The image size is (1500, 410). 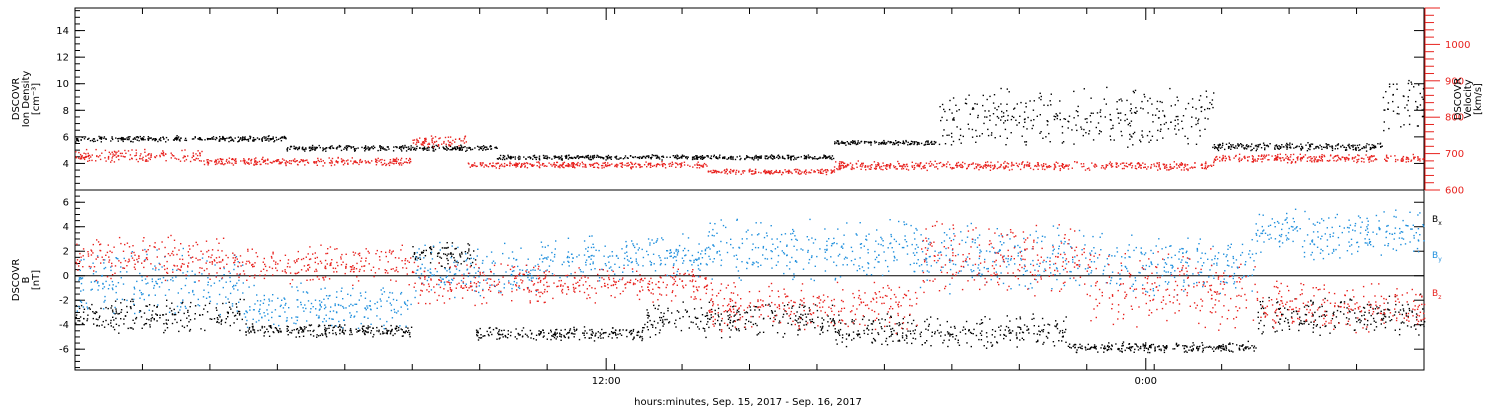 What do you see at coordinates (1458, 99) in the screenshot?
I see `right-axis-label-line: DSCOVR` at bounding box center [1458, 99].